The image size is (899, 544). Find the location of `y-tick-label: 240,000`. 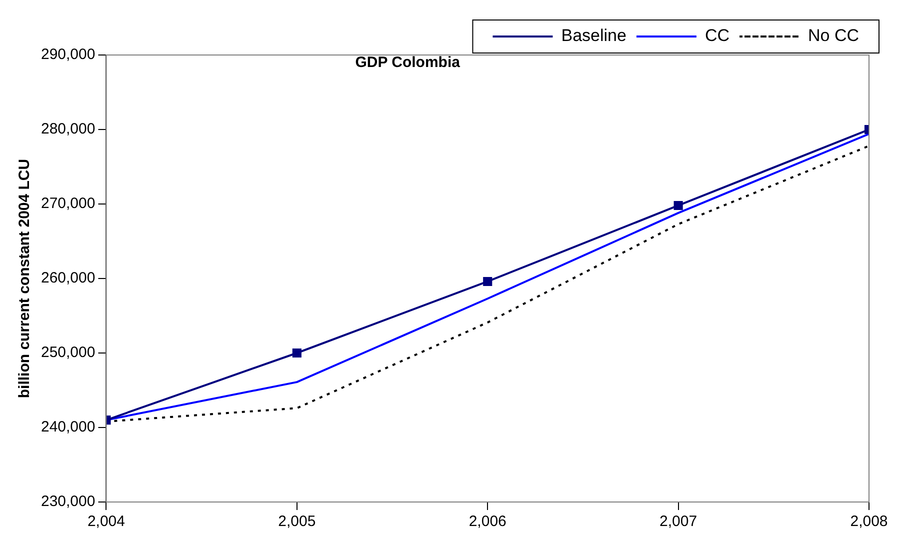

y-tick-label: 240,000 is located at coordinates (68, 427).